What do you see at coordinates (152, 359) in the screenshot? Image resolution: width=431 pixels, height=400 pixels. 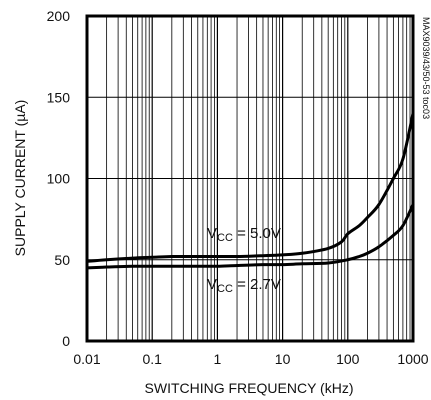 I see `x-tick-label: 0.1` at bounding box center [152, 359].